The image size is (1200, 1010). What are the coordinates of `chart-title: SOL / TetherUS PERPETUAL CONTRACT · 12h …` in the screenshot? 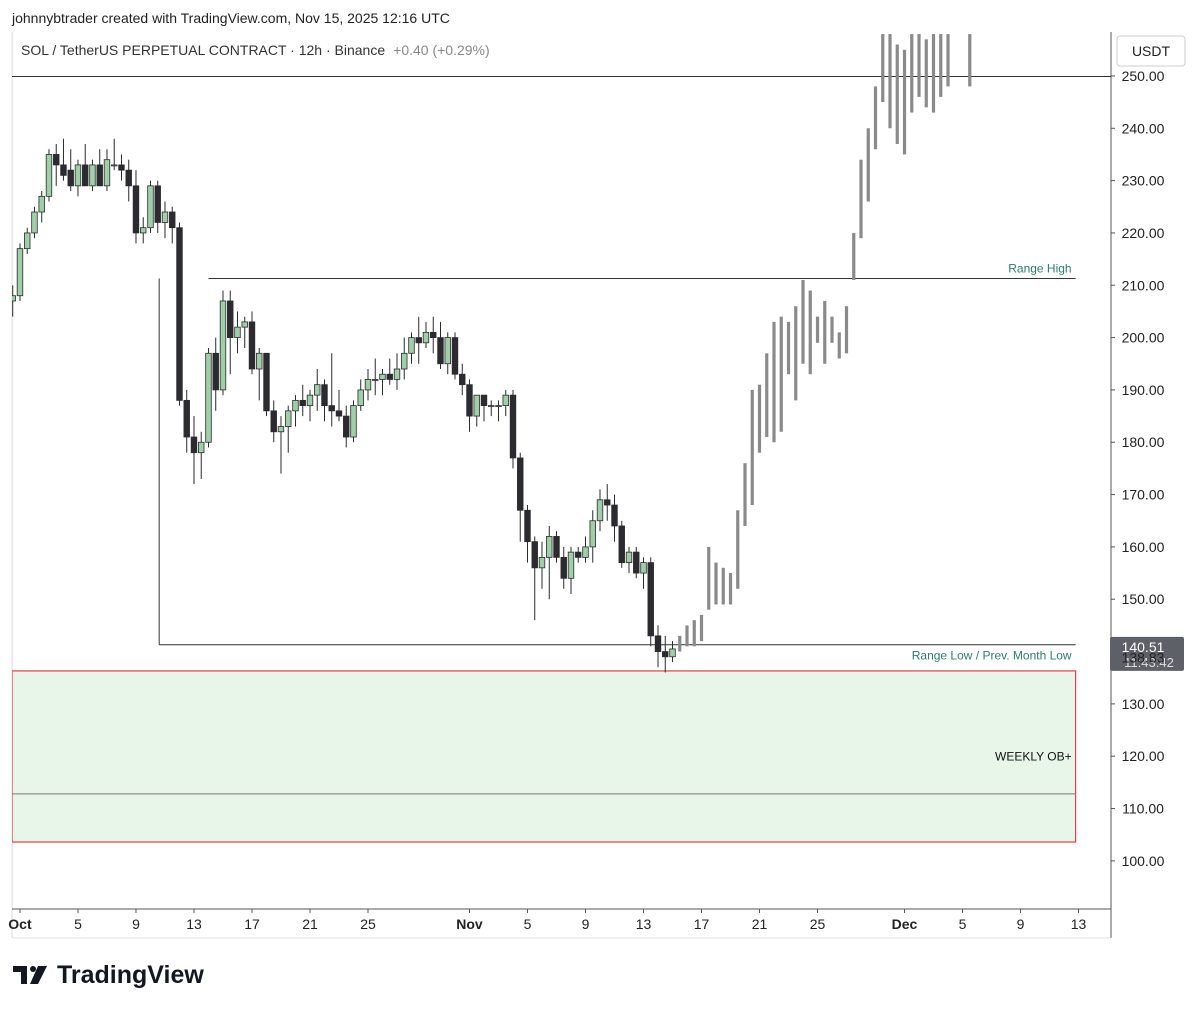 It's located at (255, 50).